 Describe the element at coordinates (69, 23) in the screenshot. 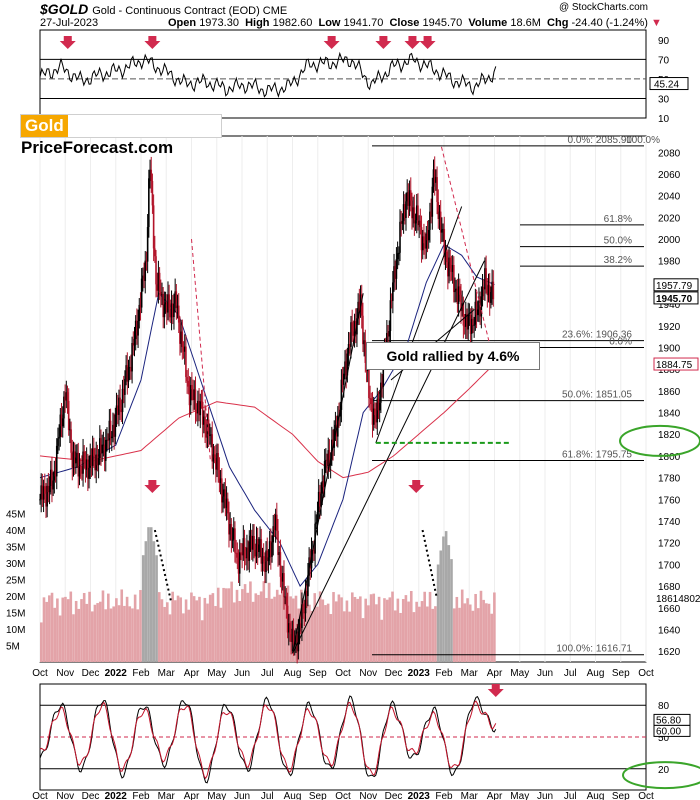

I see `quote-date: 27-Jul-2023` at that location.